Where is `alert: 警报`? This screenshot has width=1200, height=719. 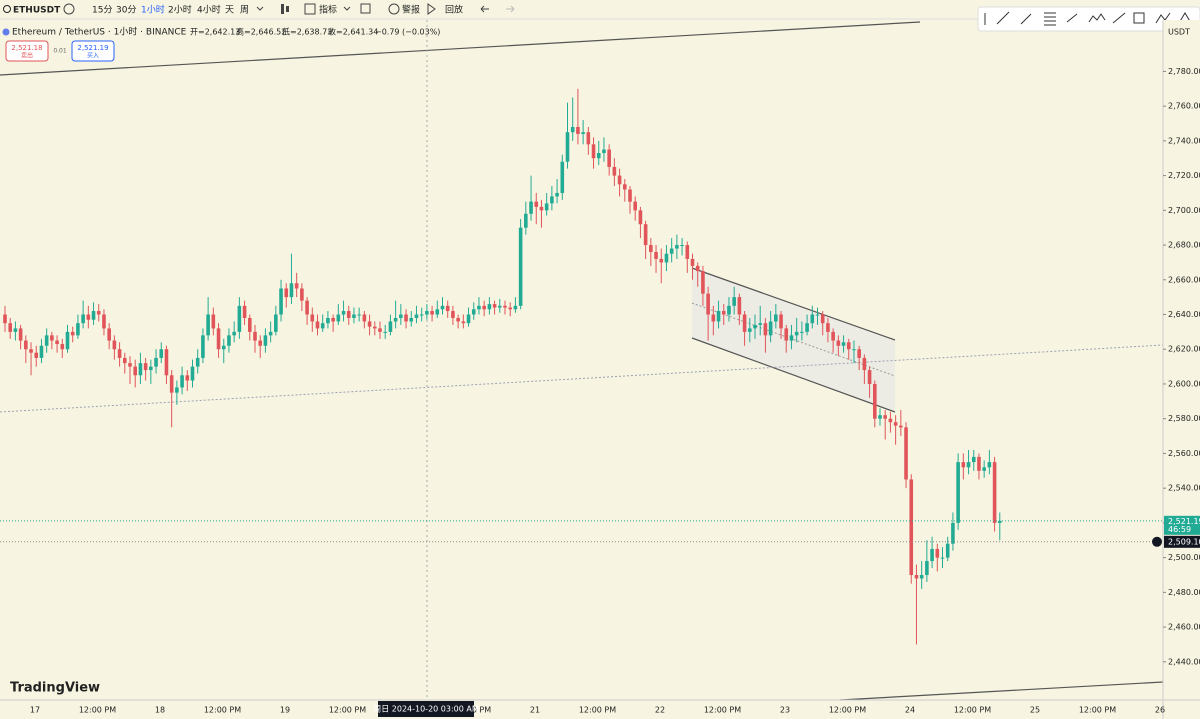
alert: 警报 is located at coordinates (411, 10).